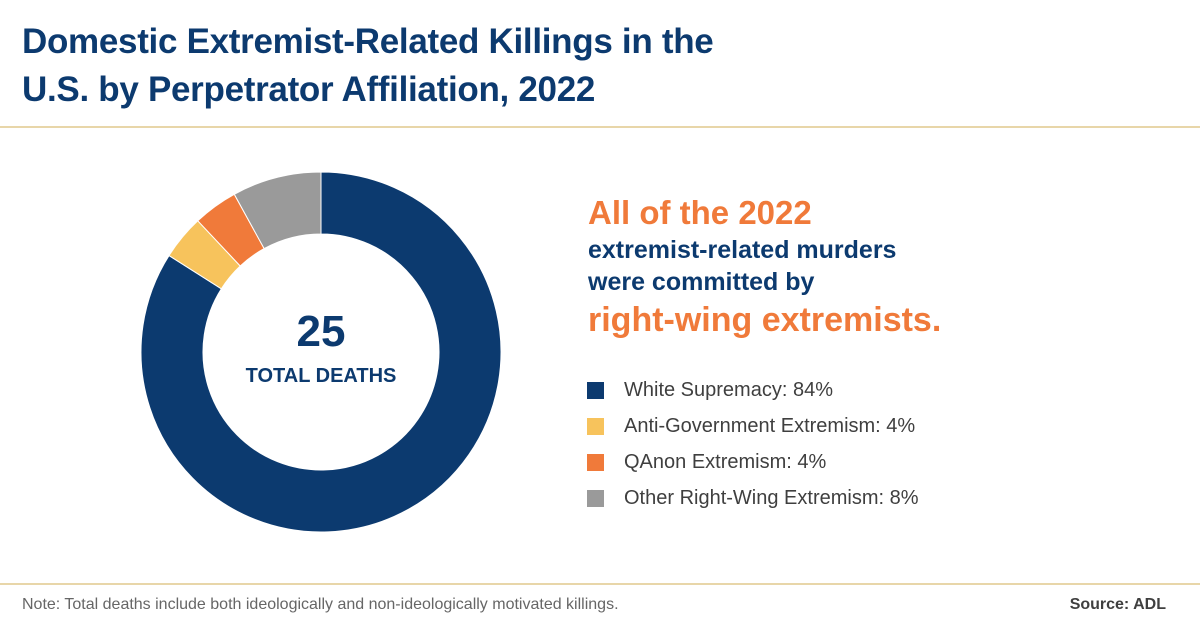 The height and width of the screenshot is (630, 1200). I want to click on legend-label: Anti-Government Extremism: 4%, so click(770, 425).